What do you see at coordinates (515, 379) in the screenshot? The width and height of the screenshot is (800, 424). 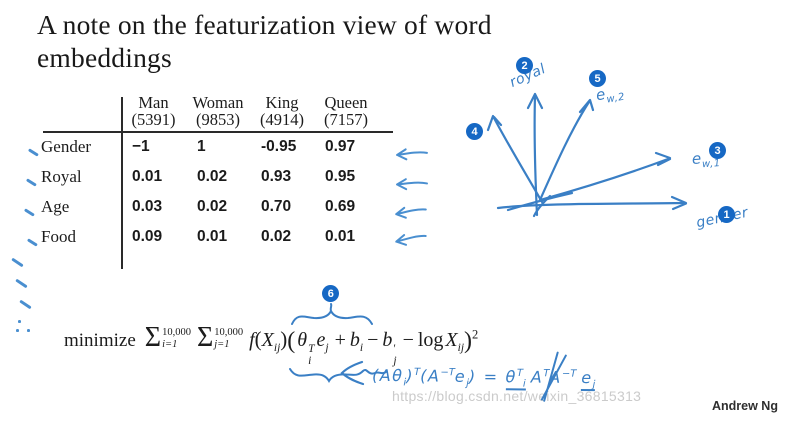 I see `underlined-theta: θTi` at bounding box center [515, 379].